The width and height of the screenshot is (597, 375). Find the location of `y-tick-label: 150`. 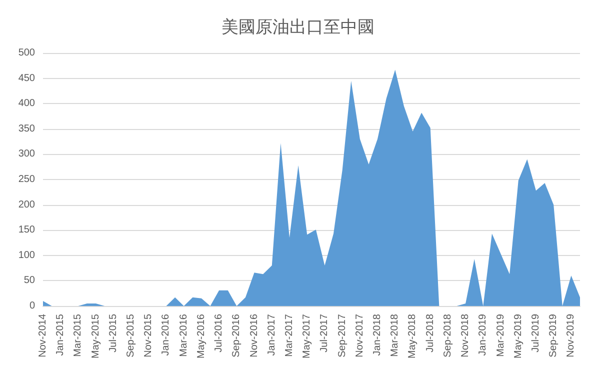

y-tick-label: 150 is located at coordinates (27, 230).